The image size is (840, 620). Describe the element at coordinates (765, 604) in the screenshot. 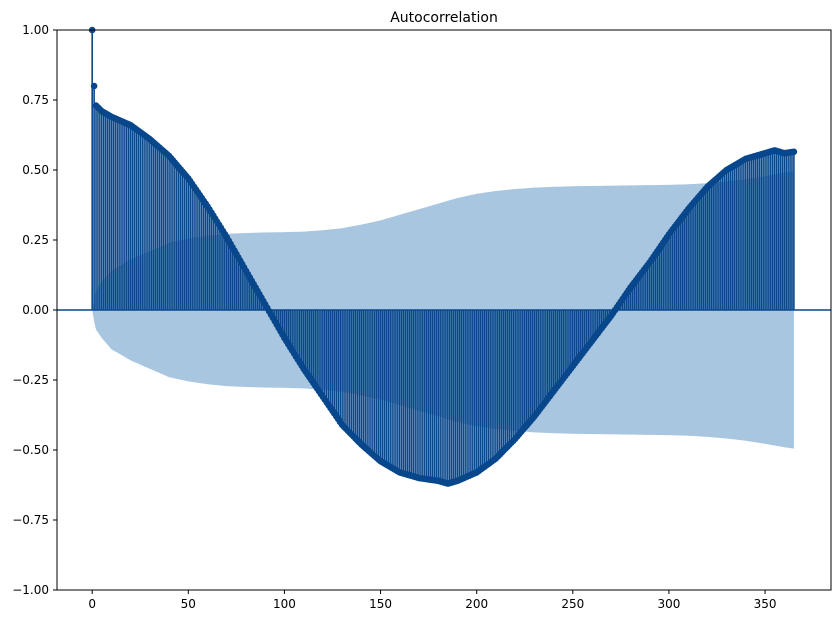

I see `x-tick-label: 350` at that location.